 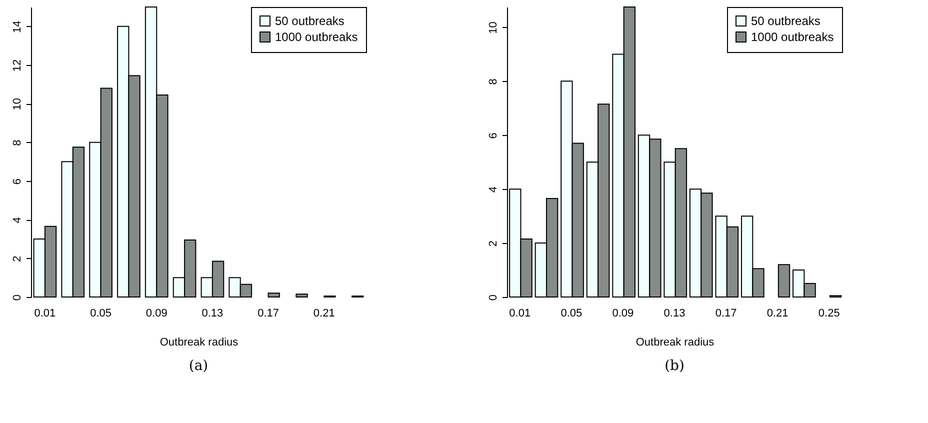 I want to click on y-tick-label: 14, so click(x=18, y=26).